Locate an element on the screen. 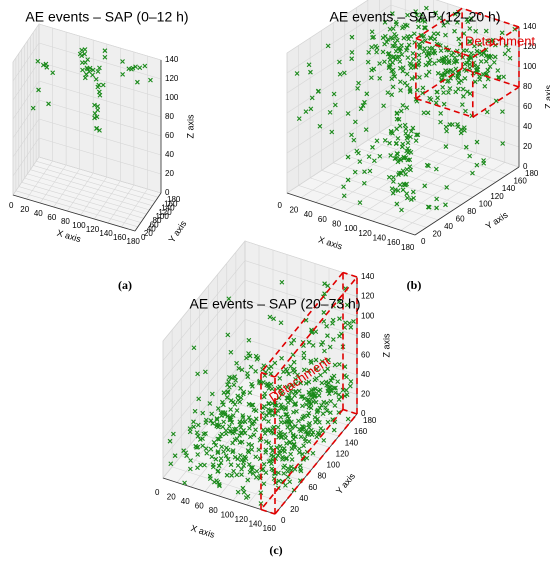  x-tick-label: 20 is located at coordinates (293, 210).